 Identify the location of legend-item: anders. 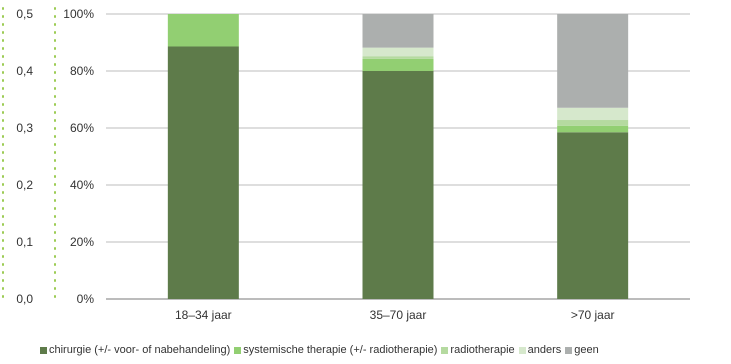
(540, 350).